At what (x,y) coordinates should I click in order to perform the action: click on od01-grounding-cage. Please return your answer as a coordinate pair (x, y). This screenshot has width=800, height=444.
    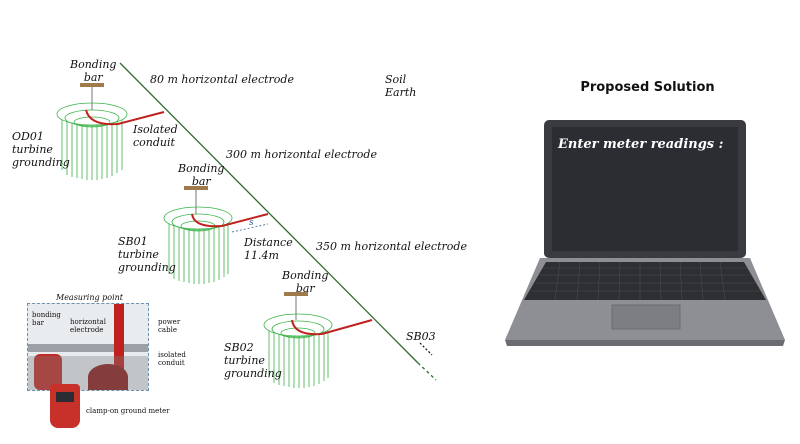
    Looking at the image, I should click on (92, 141).